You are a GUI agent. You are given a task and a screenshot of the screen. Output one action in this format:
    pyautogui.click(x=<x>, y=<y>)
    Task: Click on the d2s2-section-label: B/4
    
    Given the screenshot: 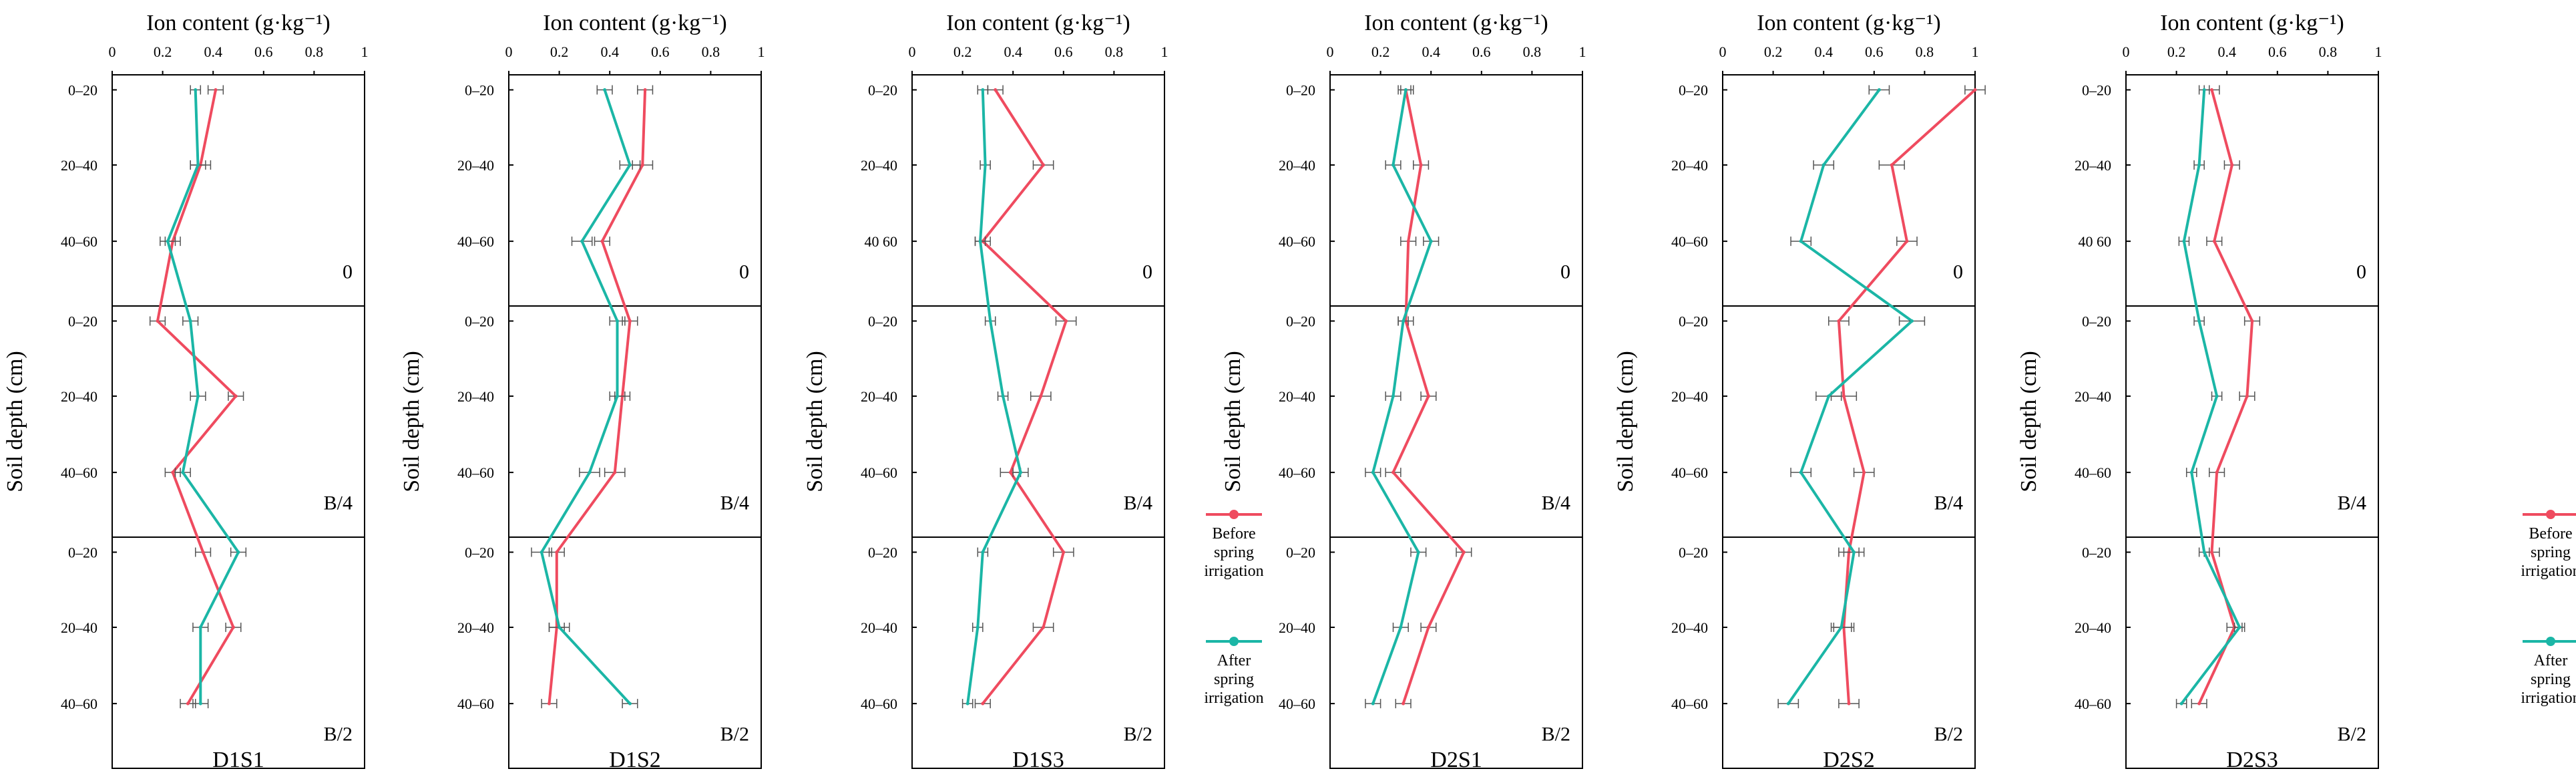 What is the action you would take?
    pyautogui.click(x=1948, y=503)
    